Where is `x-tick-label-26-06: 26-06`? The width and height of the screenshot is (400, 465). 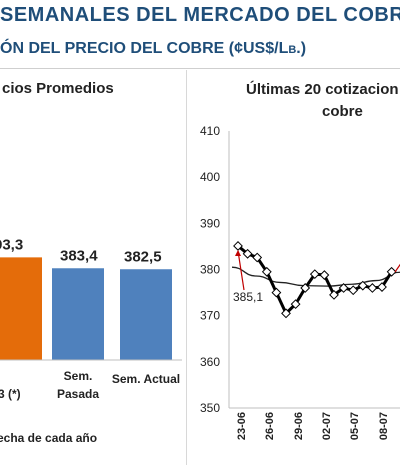
x-tick-label-26-06: 26-06 is located at coordinates (270, 426).